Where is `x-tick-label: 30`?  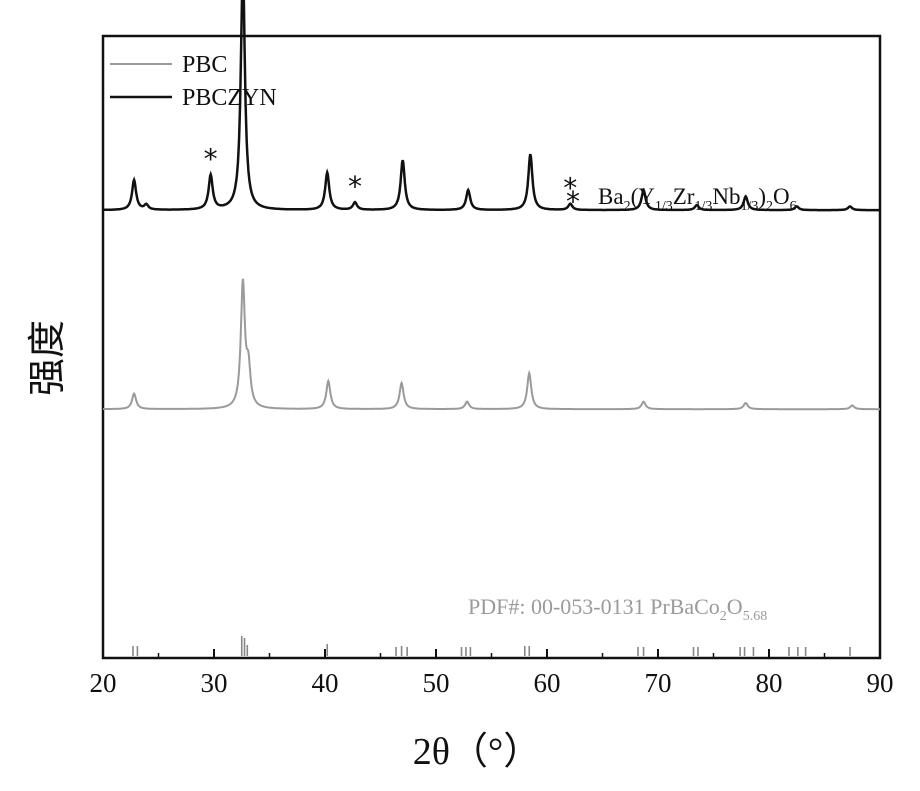 x-tick-label: 30 is located at coordinates (214, 683).